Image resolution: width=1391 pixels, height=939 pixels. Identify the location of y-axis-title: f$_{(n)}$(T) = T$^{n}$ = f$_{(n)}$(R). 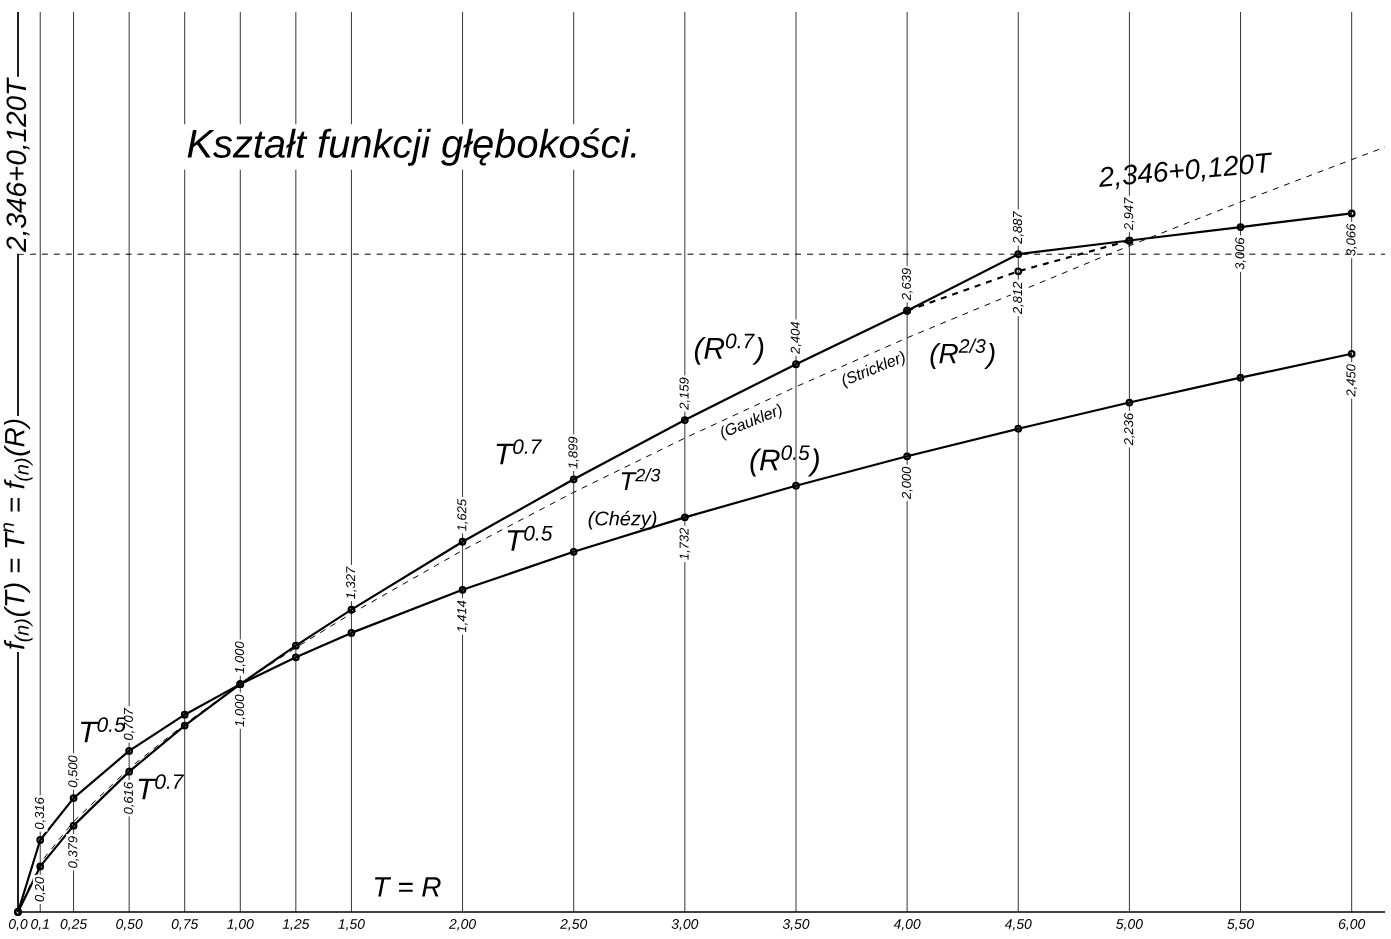
(18, 534).